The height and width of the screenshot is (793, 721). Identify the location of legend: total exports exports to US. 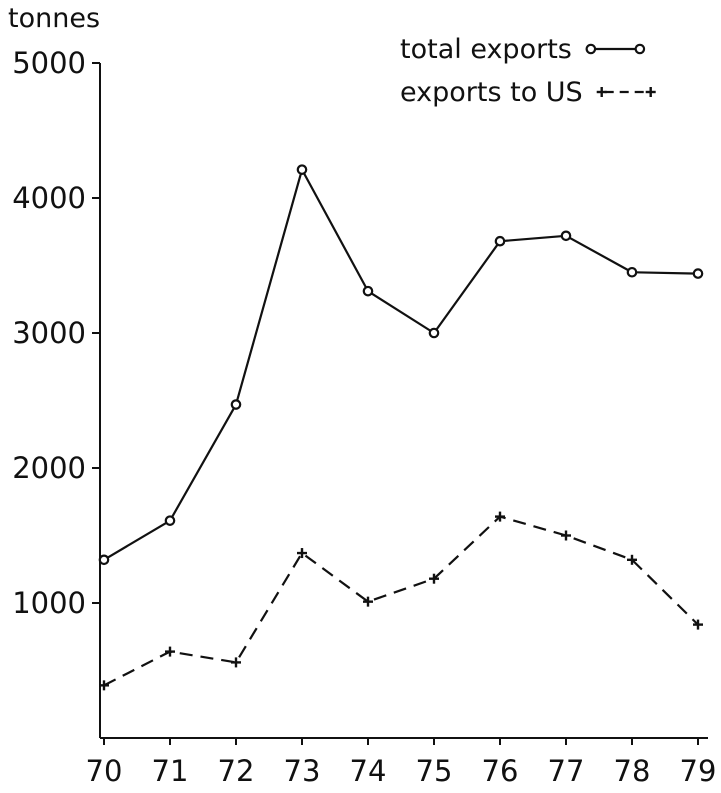
(528, 71).